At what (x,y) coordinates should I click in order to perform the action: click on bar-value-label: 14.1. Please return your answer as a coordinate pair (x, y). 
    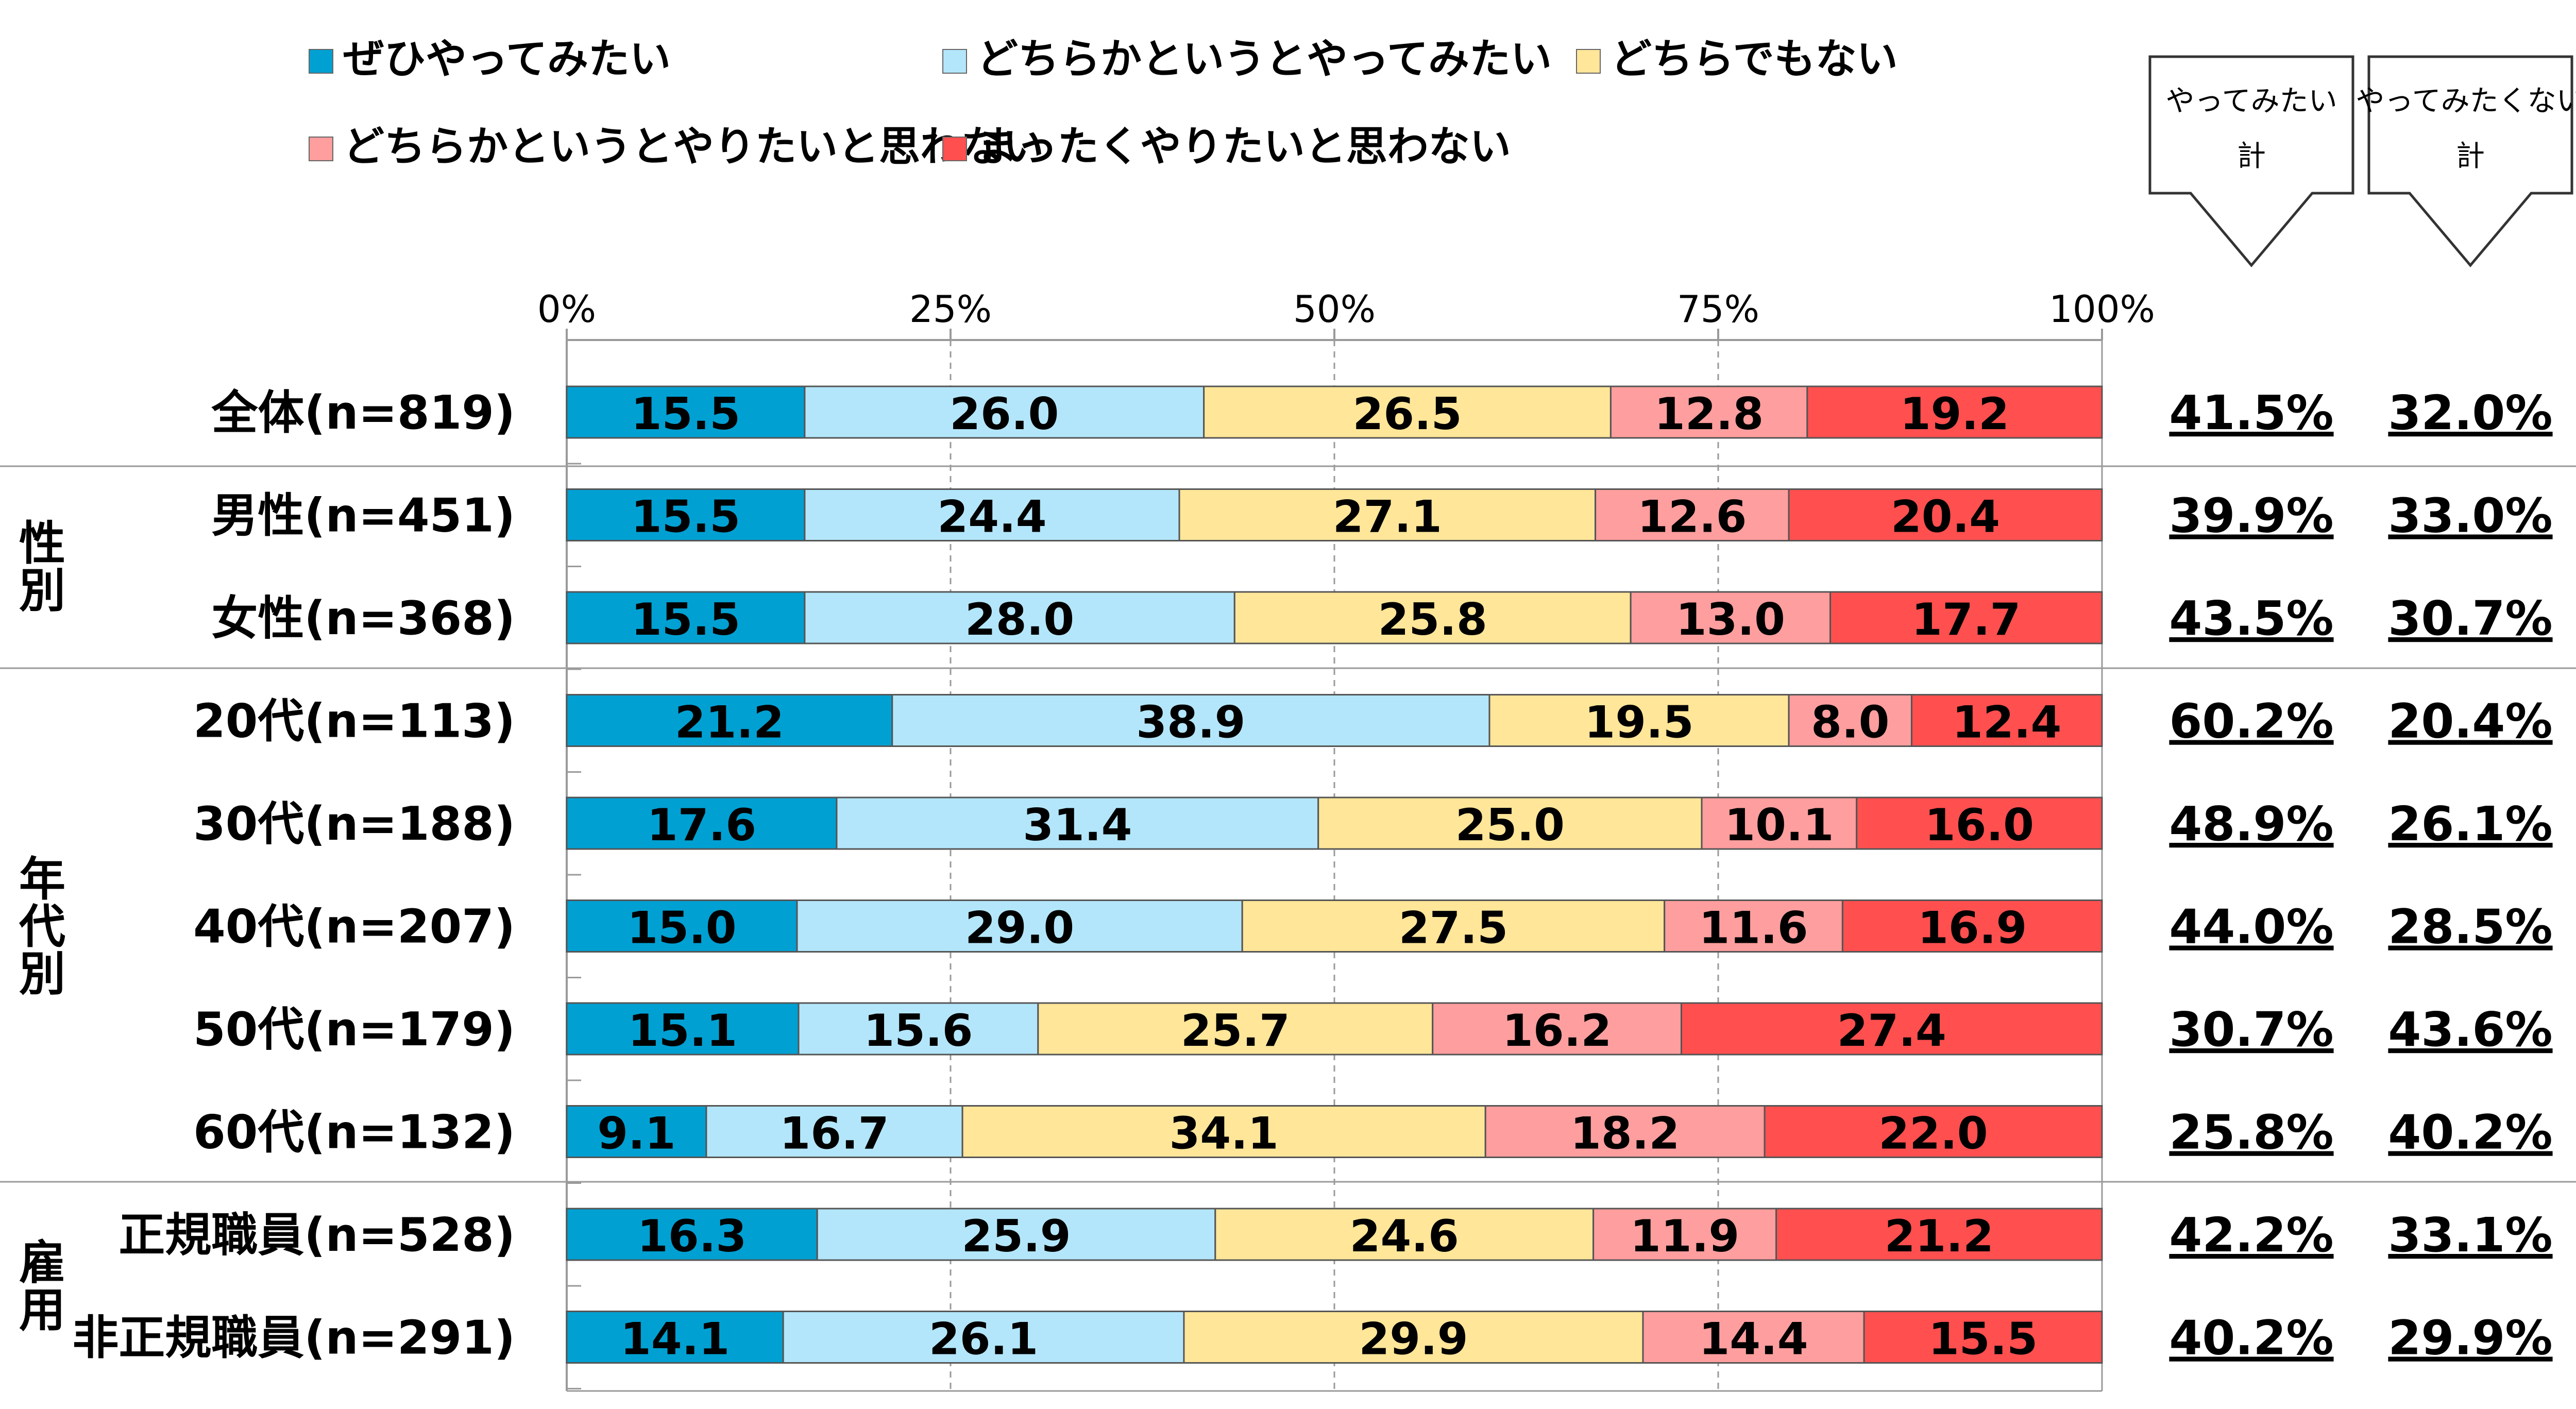
    Looking at the image, I should click on (675, 1339).